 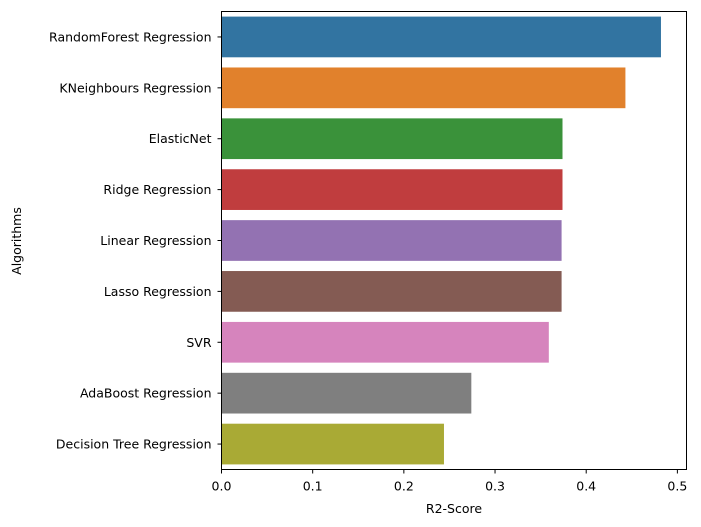 What do you see at coordinates (449, 481) in the screenshot?
I see `x-axis: 0.0 0.1 0.2 0.3 0.4 0.5` at bounding box center [449, 481].